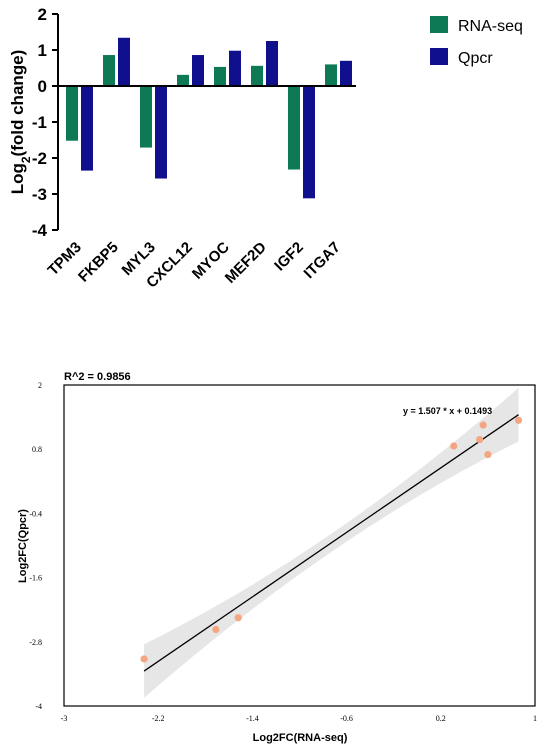 Image resolution: width=550 pixels, height=752 pixels. I want to click on bar-y-tick-label: -3, so click(39, 194).